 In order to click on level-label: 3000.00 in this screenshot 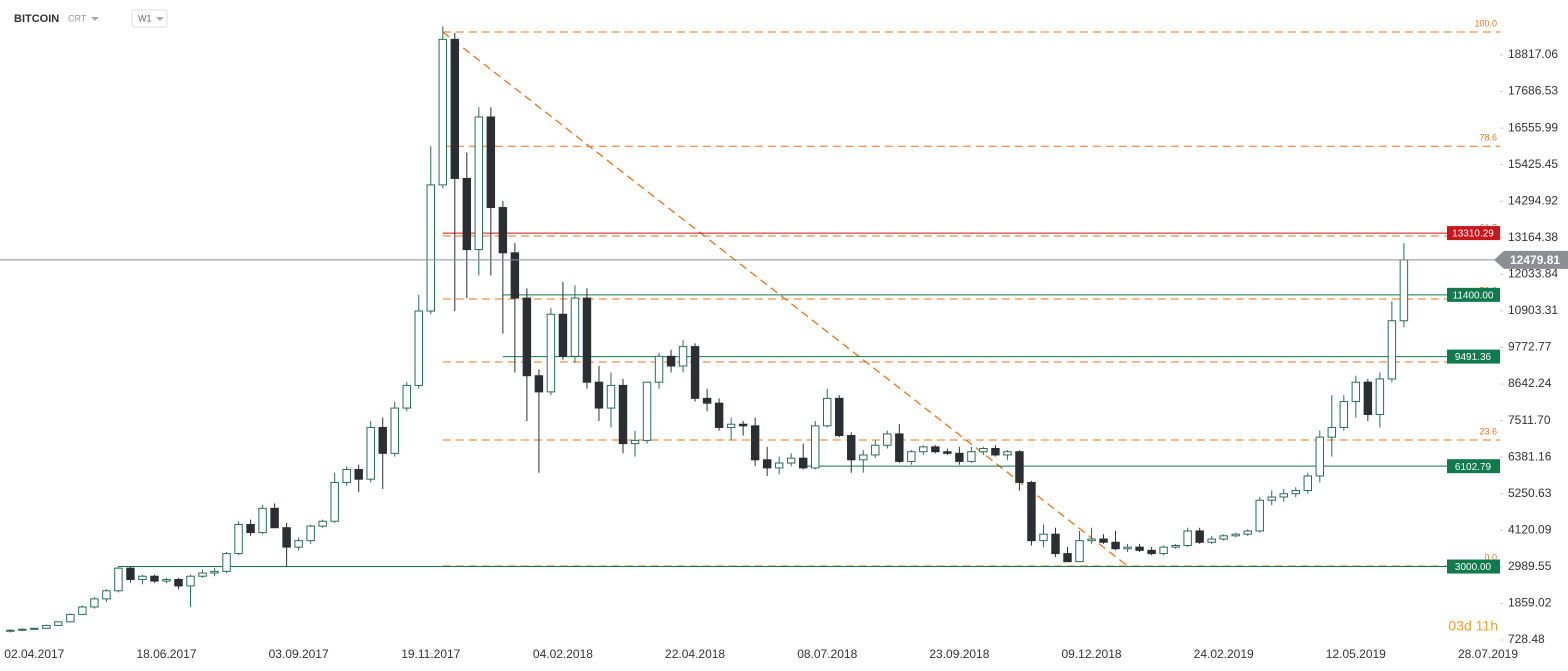, I will do `click(1473, 567)`.